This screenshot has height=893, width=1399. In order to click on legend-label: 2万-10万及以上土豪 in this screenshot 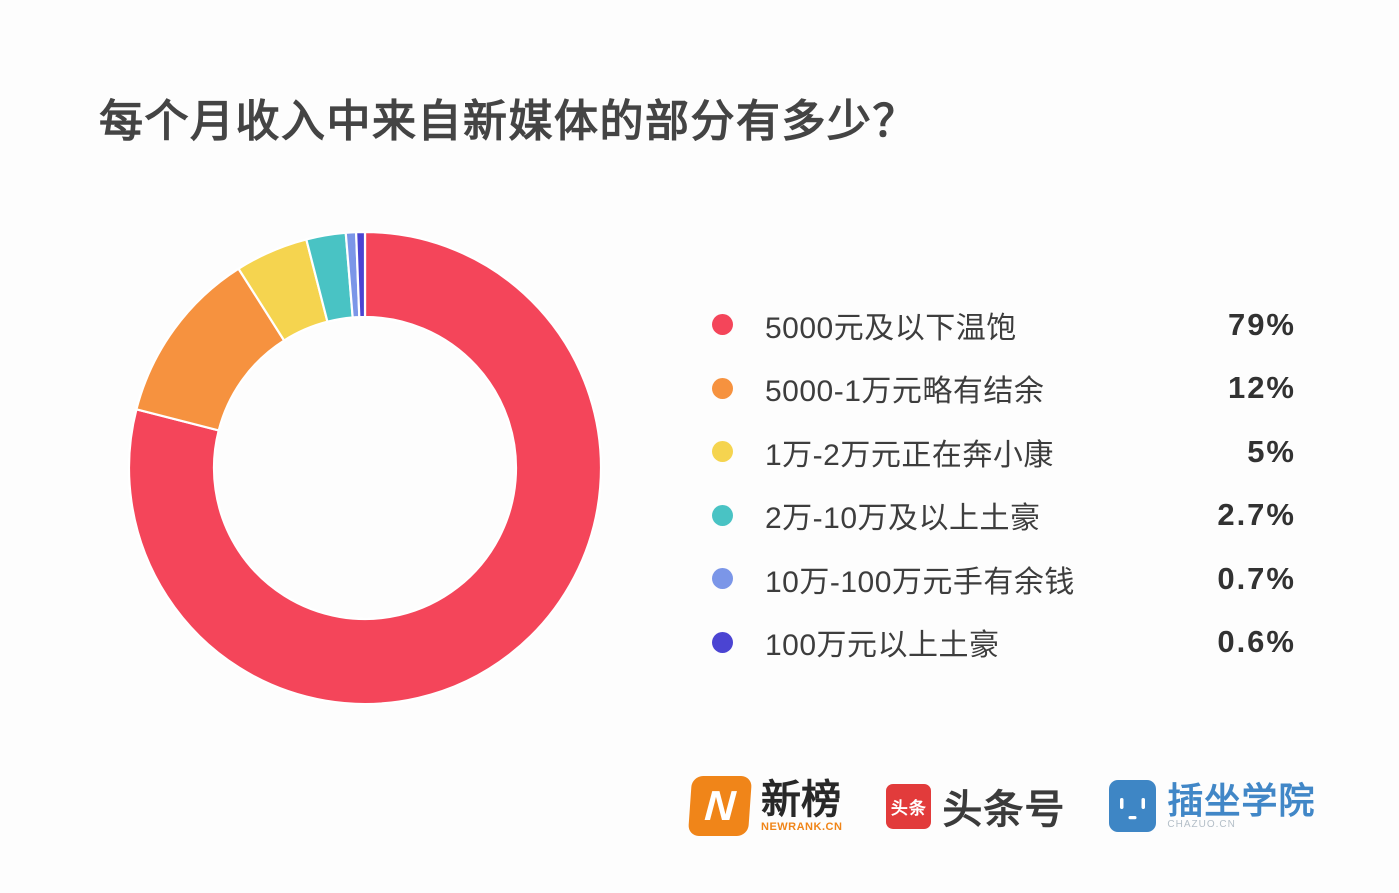, I will do `click(903, 519)`.